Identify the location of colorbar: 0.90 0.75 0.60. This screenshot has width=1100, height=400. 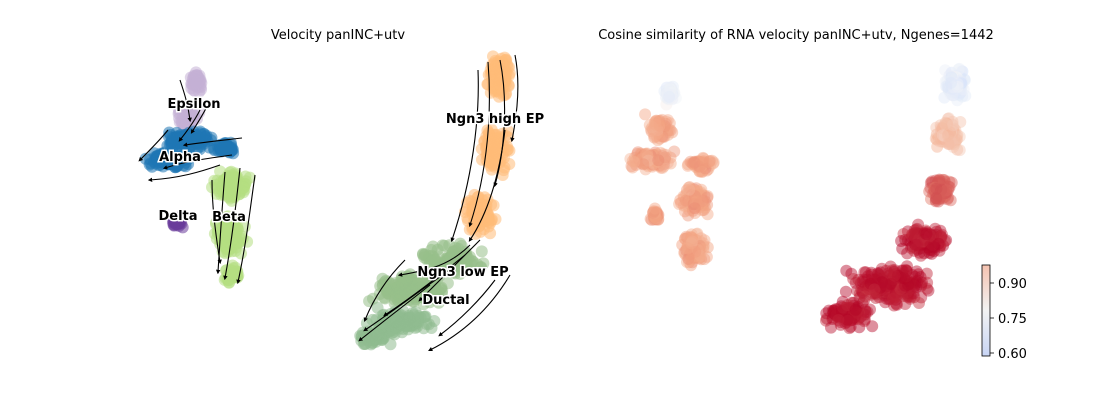
(1004, 313).